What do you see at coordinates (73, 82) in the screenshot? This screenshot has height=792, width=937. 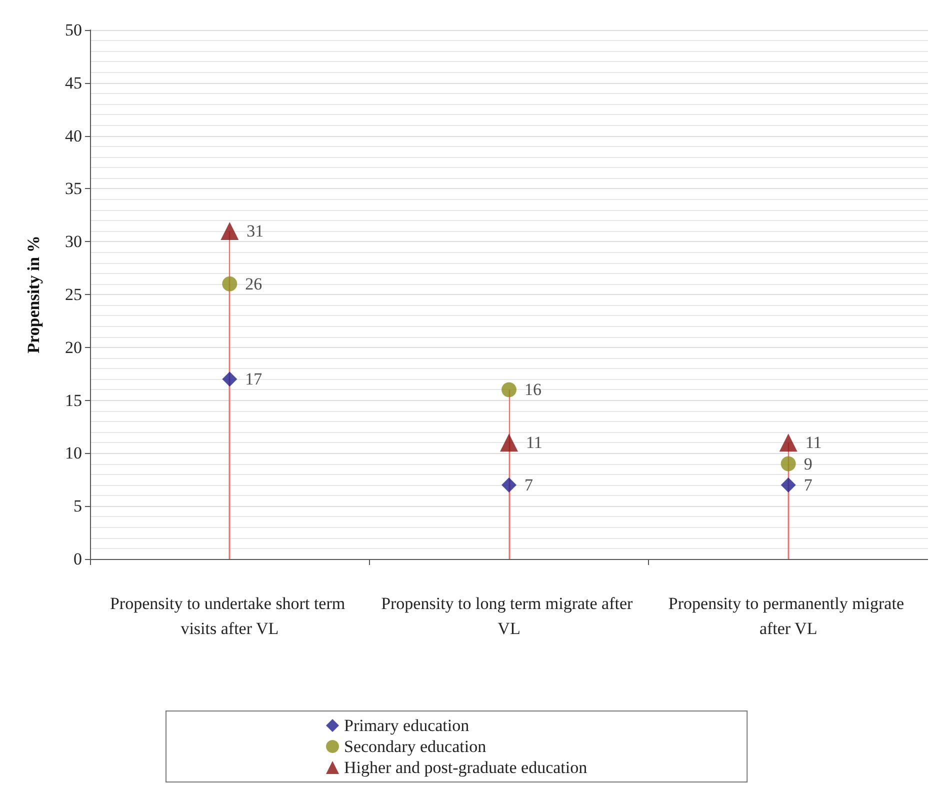 I see `y-tick-label: 45` at bounding box center [73, 82].